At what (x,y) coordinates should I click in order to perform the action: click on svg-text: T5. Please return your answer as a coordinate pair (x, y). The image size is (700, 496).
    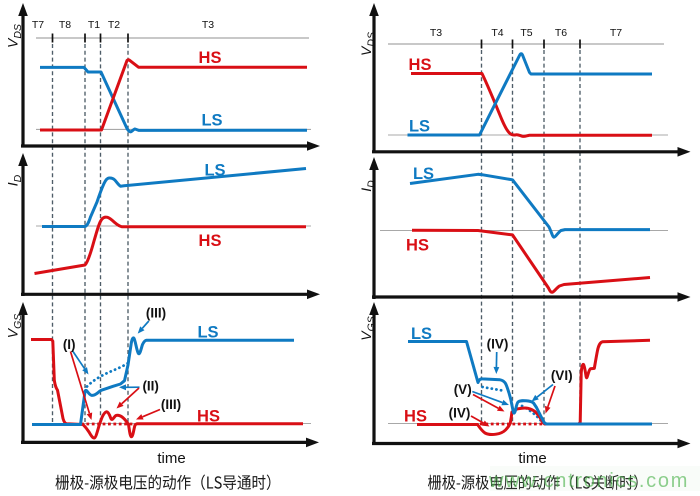
    Looking at the image, I should click on (526, 33).